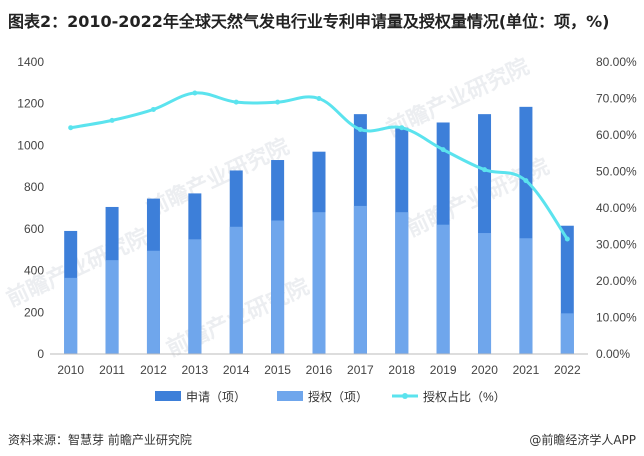  I want to click on y-right-tick-label: 60.00%, so click(616, 135).